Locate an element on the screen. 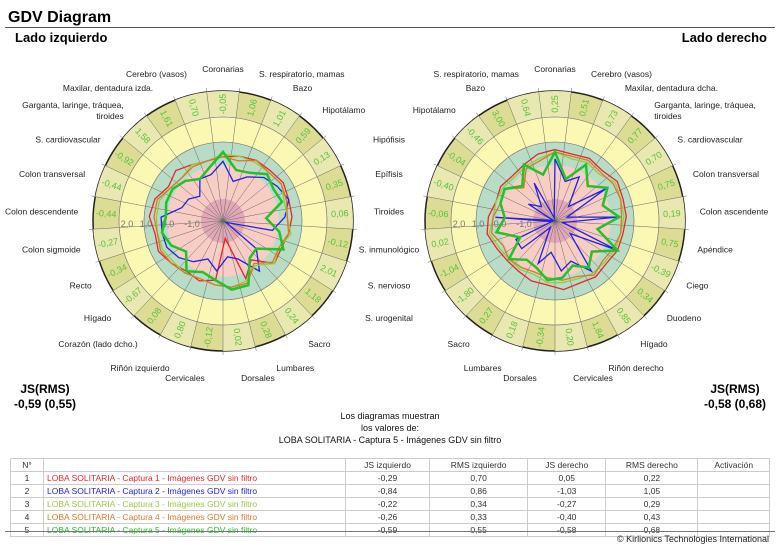 The image size is (781, 553). category-label-line: Tiroides is located at coordinates (389, 211).